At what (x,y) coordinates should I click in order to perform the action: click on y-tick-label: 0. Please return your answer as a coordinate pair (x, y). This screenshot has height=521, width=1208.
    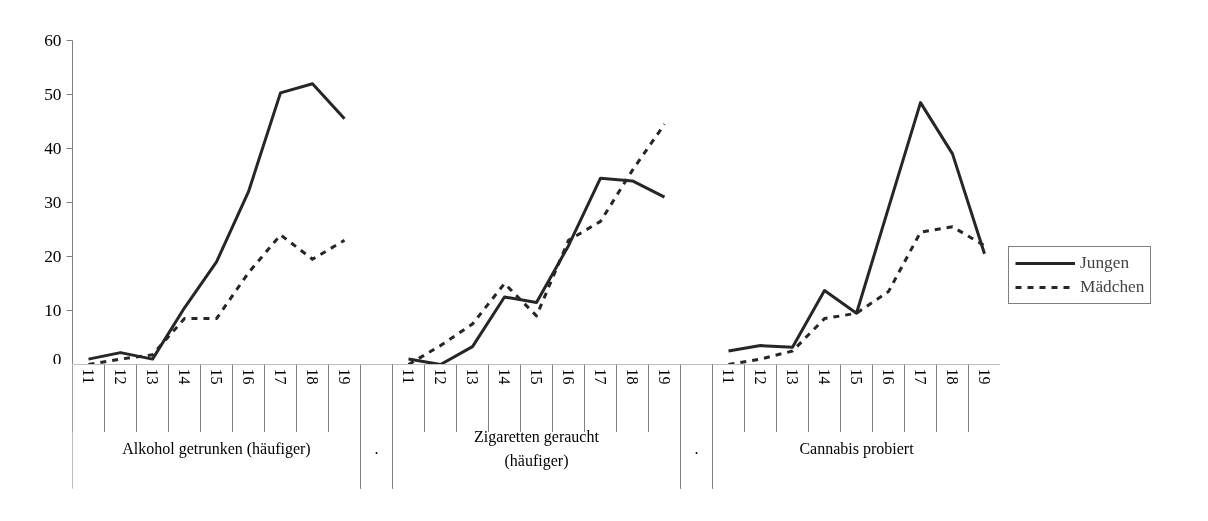
    Looking at the image, I should click on (57, 359).